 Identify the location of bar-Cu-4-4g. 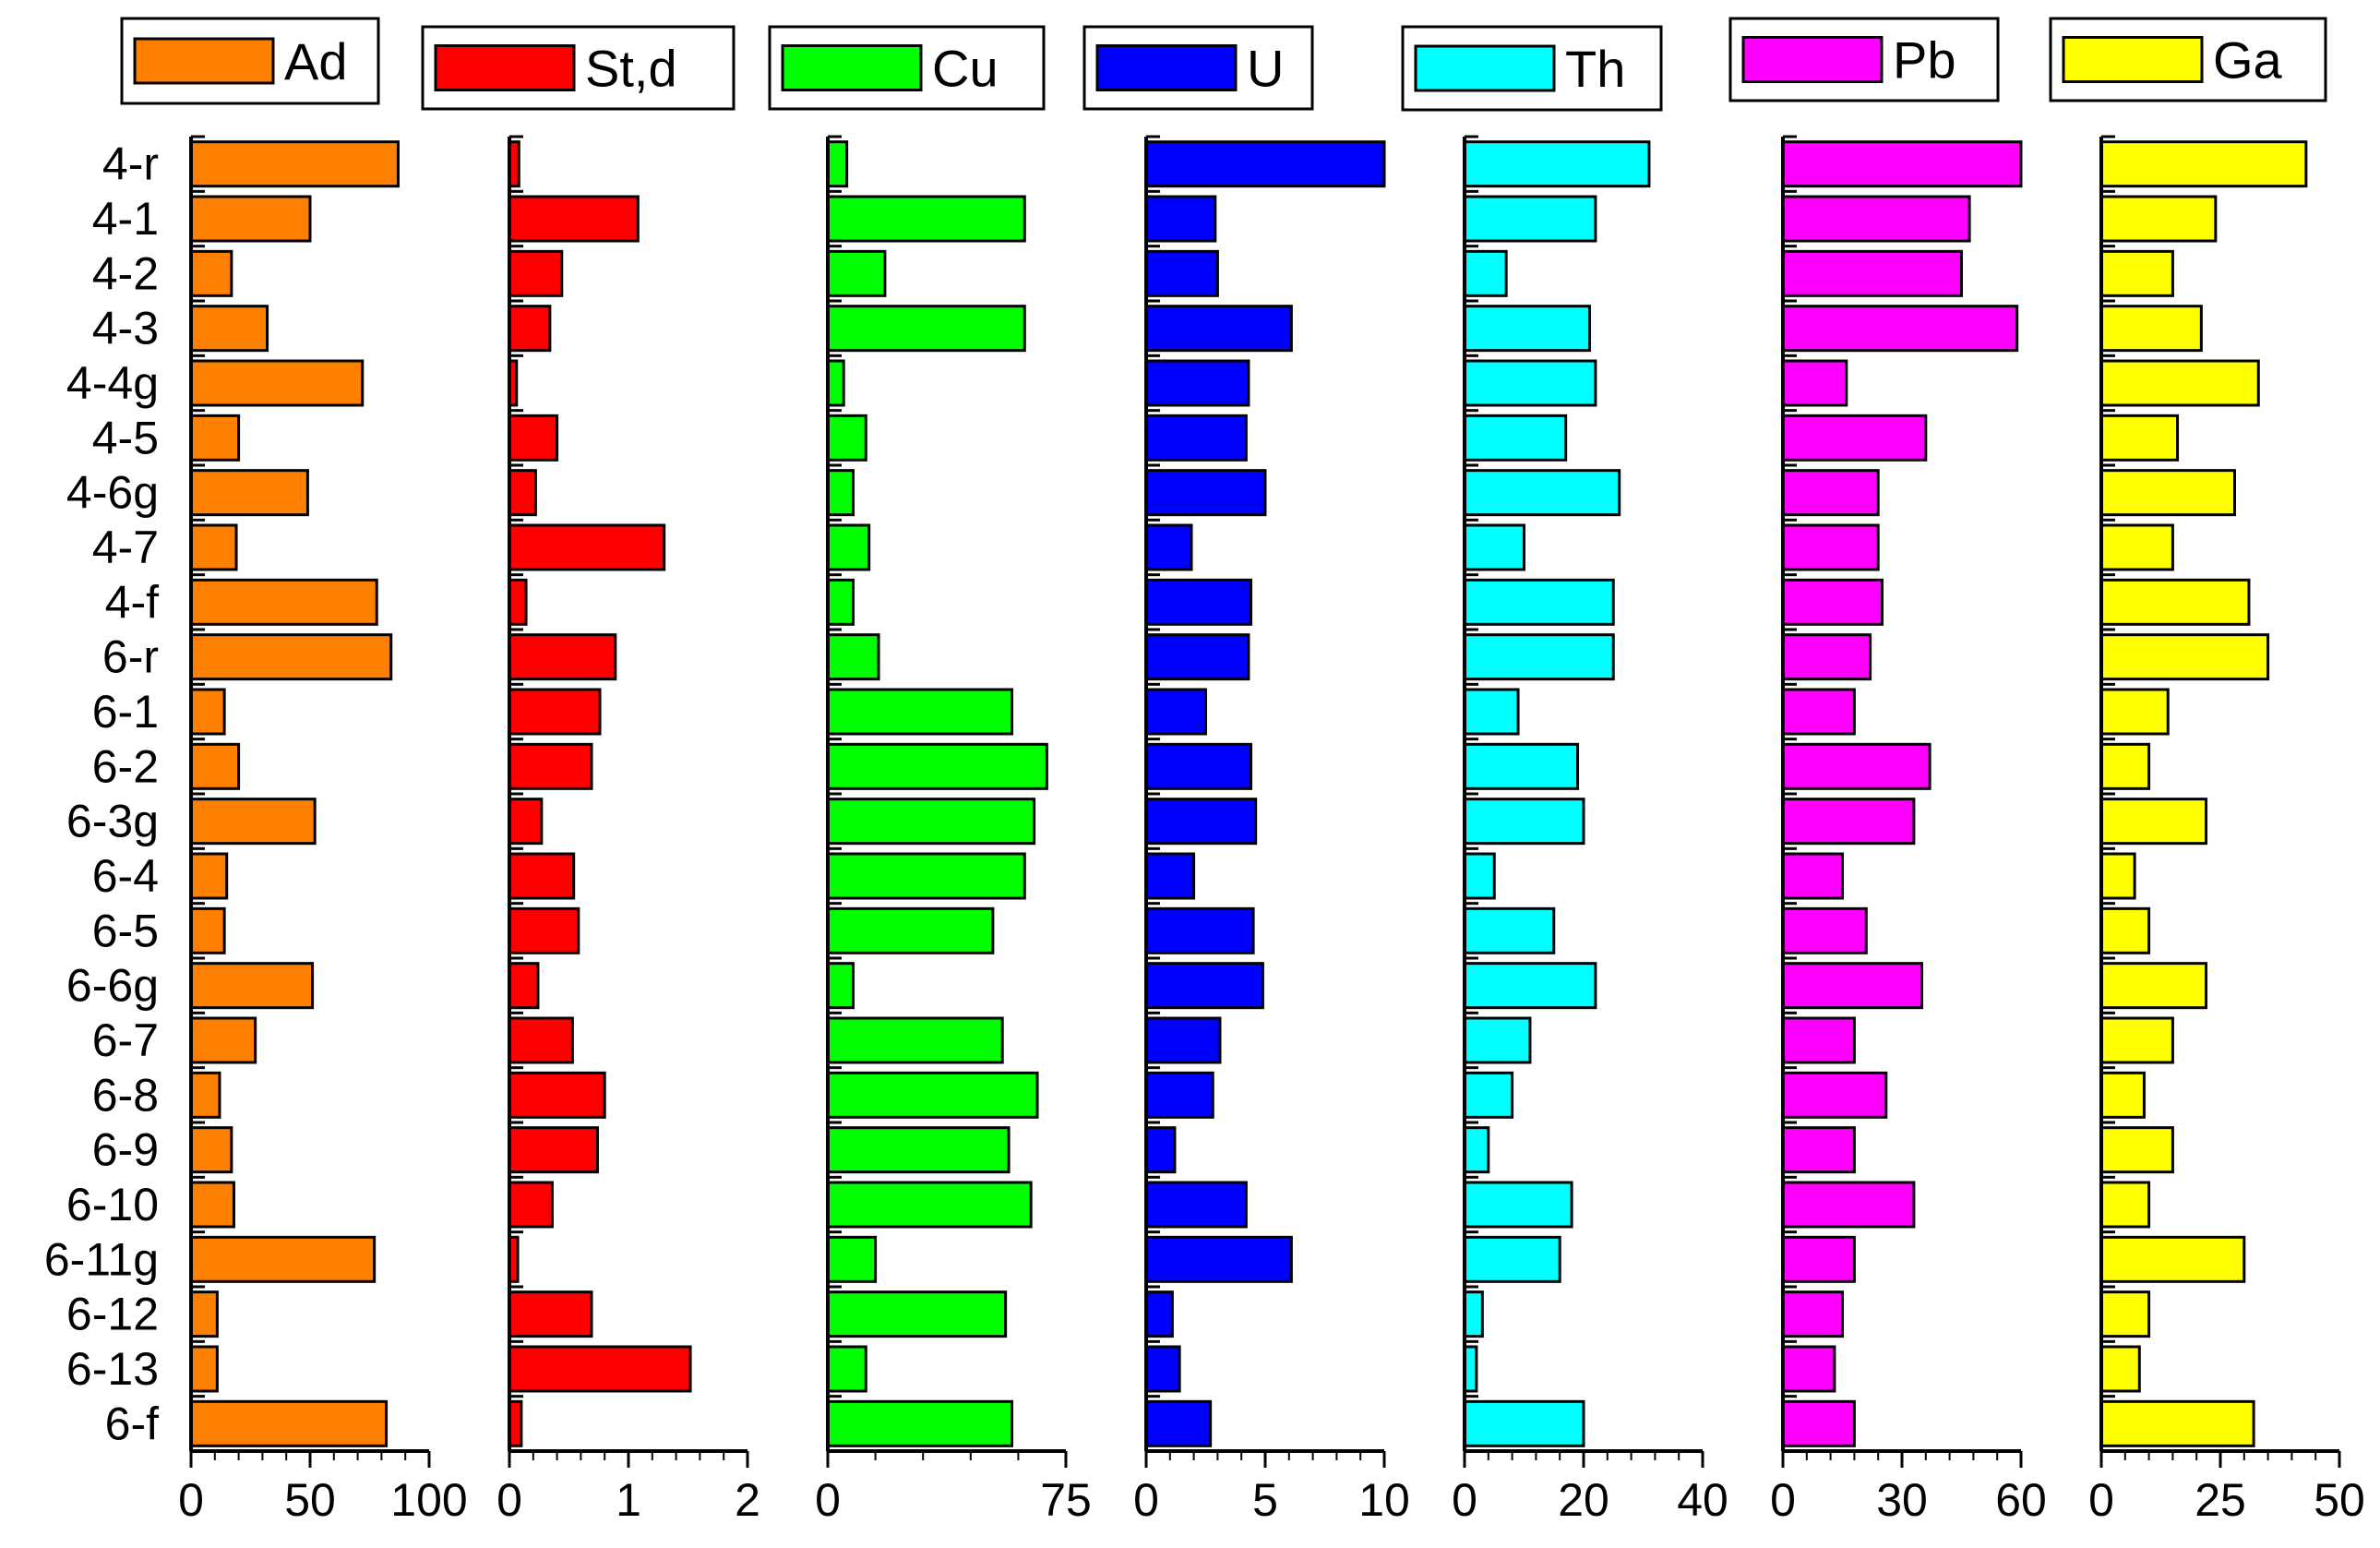
(835, 383).